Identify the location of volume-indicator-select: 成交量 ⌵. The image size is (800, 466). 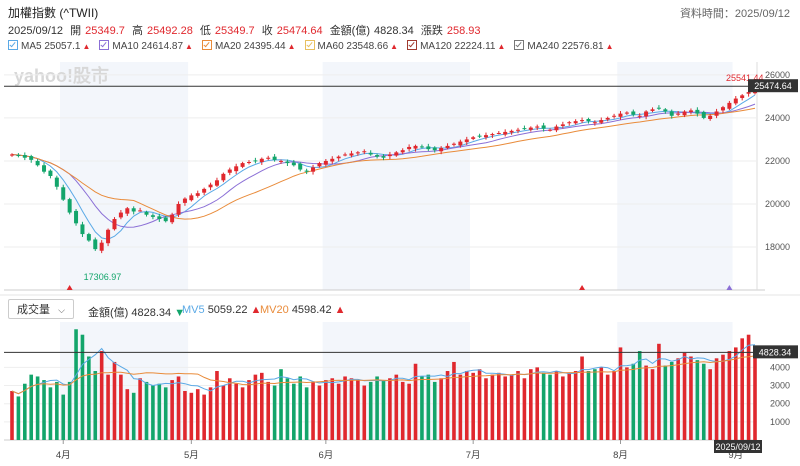
(41, 309).